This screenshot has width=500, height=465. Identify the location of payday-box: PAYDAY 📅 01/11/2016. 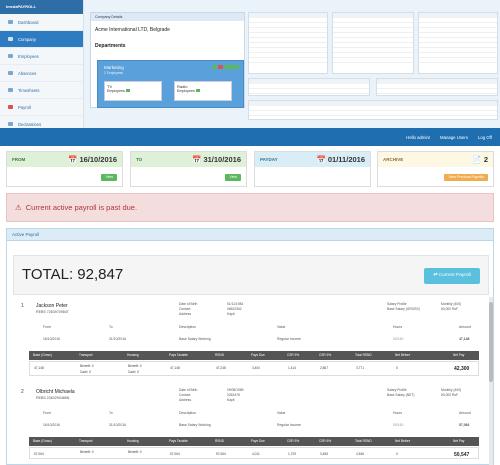
(312, 169).